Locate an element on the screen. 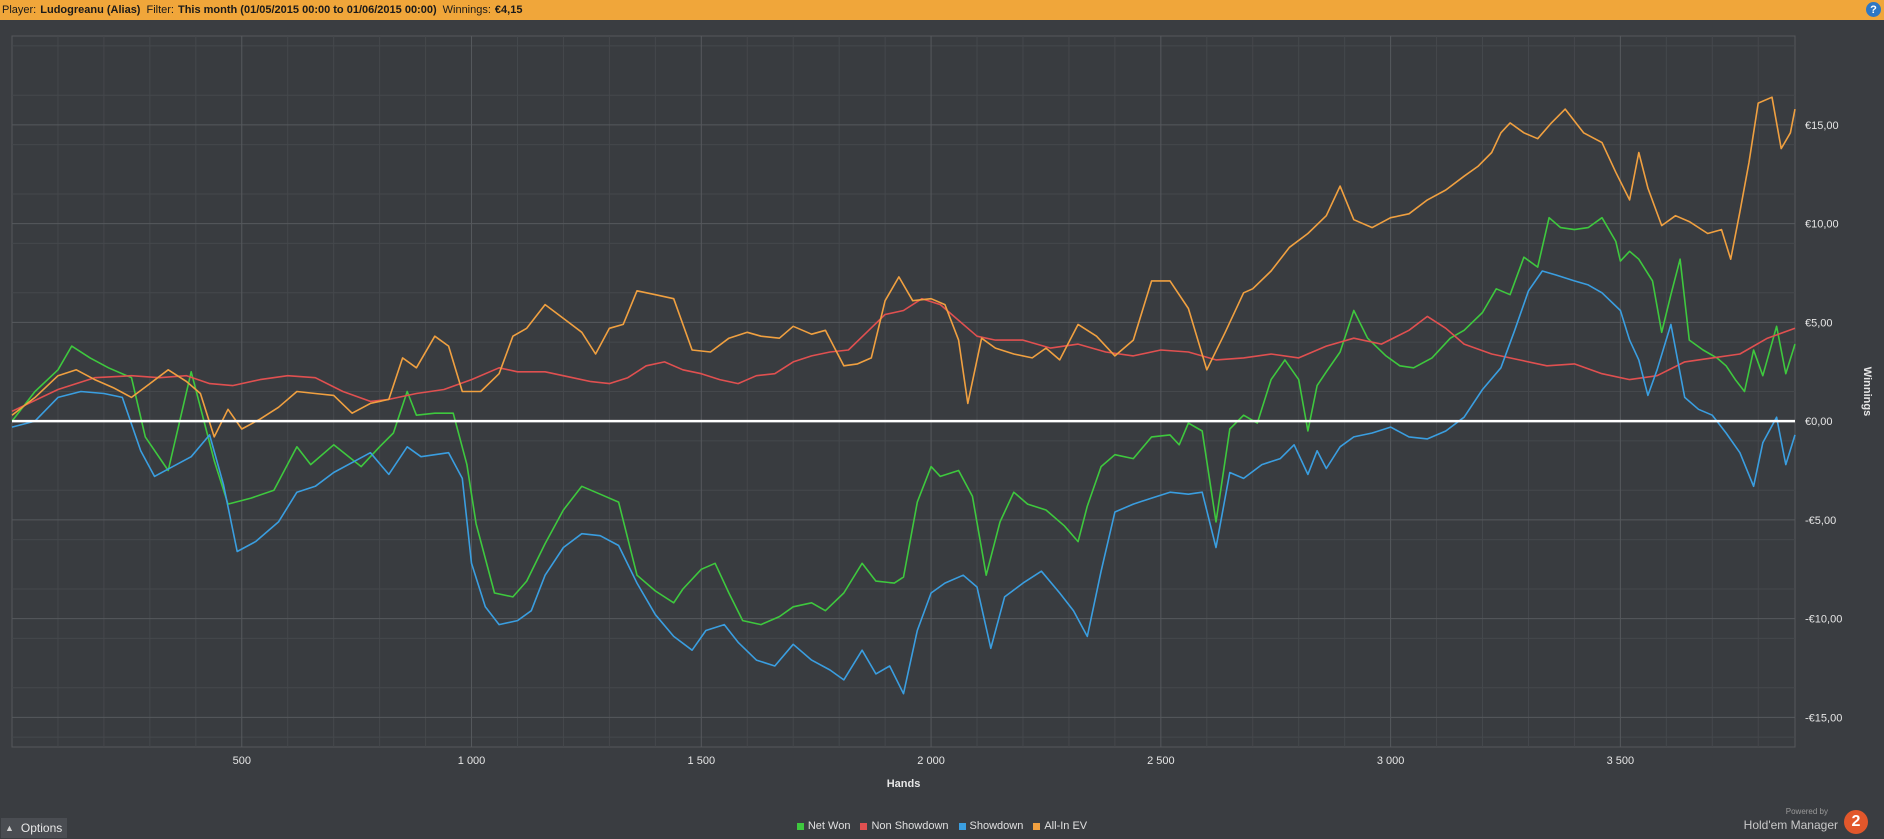 The image size is (1884, 839). legend-item: All-In EV is located at coordinates (1060, 826).